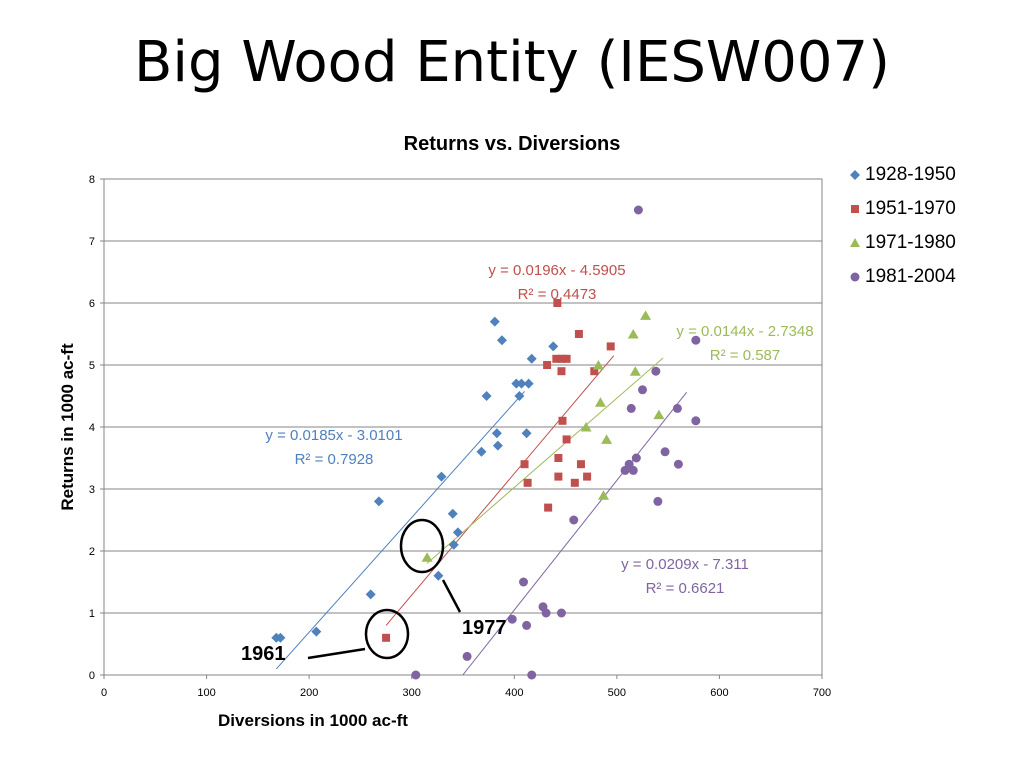 Image resolution: width=1024 pixels, height=768 pixels. I want to click on slide-title: Big Wood Entity (IESW007), so click(512, 62).